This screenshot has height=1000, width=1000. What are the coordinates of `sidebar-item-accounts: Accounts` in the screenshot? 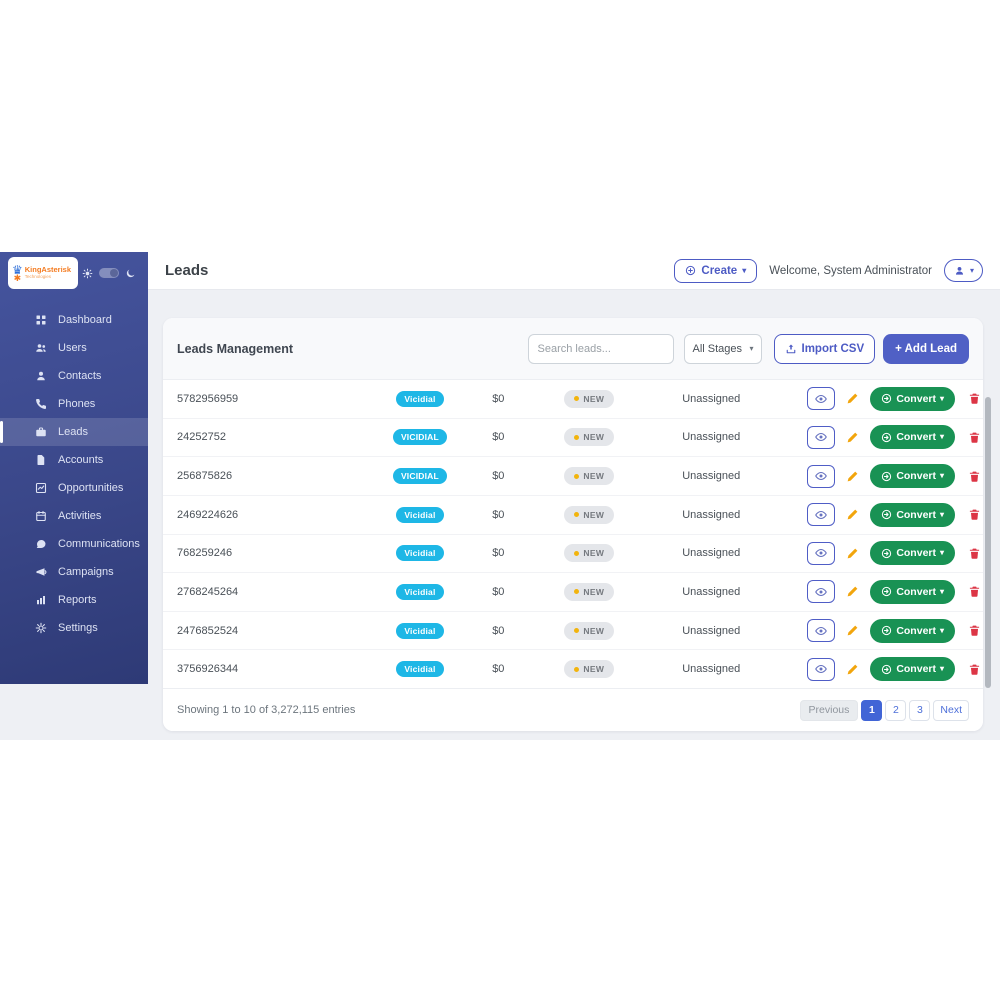 It's located at (74, 460).